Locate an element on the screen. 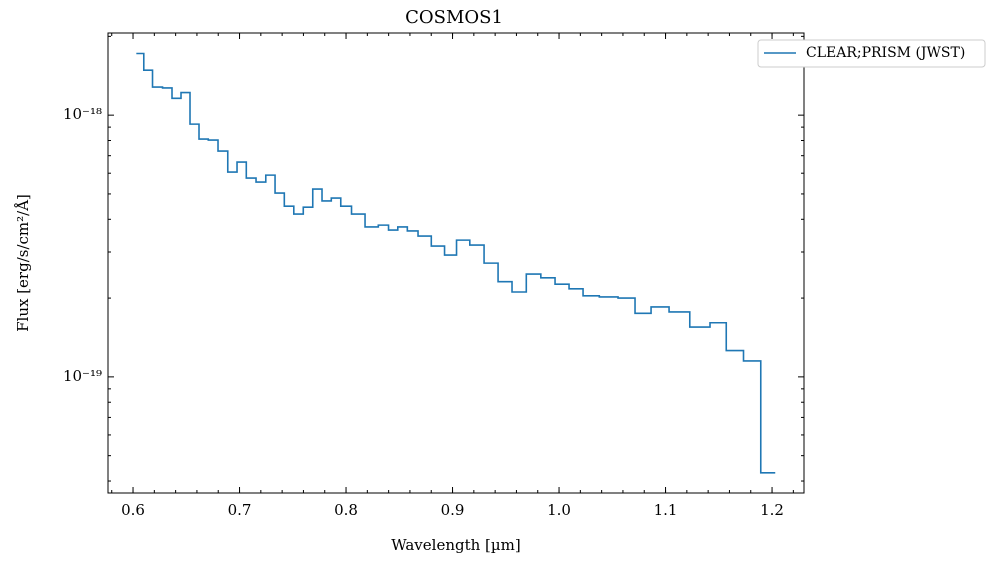 The image size is (994, 566). x-tick-label: 1.1 is located at coordinates (666, 510).